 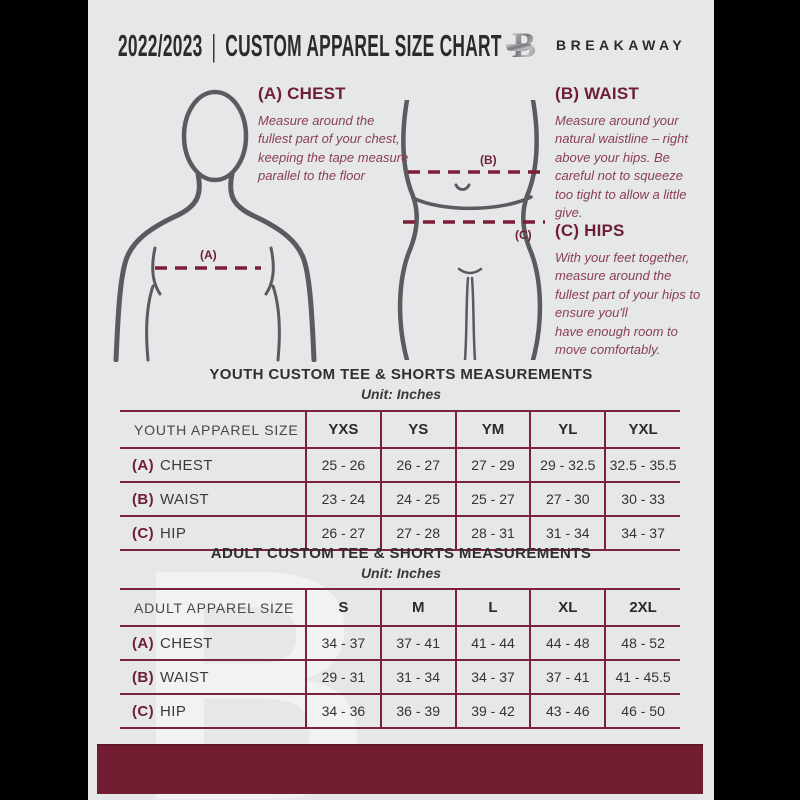 What do you see at coordinates (621, 45) in the screenshot?
I see `brand-name: BREAKAWAY` at bounding box center [621, 45].